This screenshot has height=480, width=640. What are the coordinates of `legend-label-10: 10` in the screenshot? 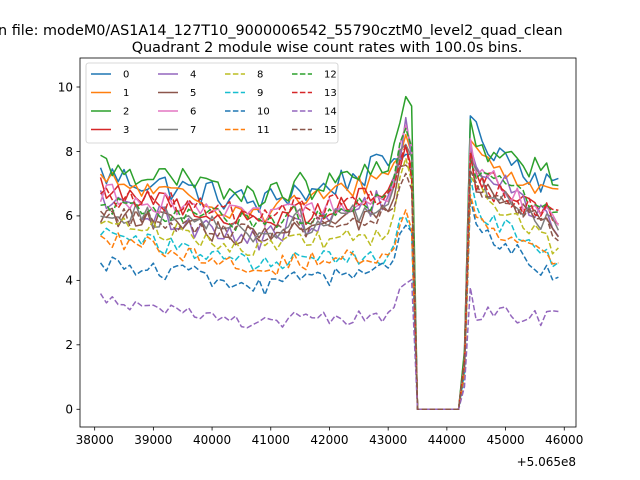 It's located at (263, 112).